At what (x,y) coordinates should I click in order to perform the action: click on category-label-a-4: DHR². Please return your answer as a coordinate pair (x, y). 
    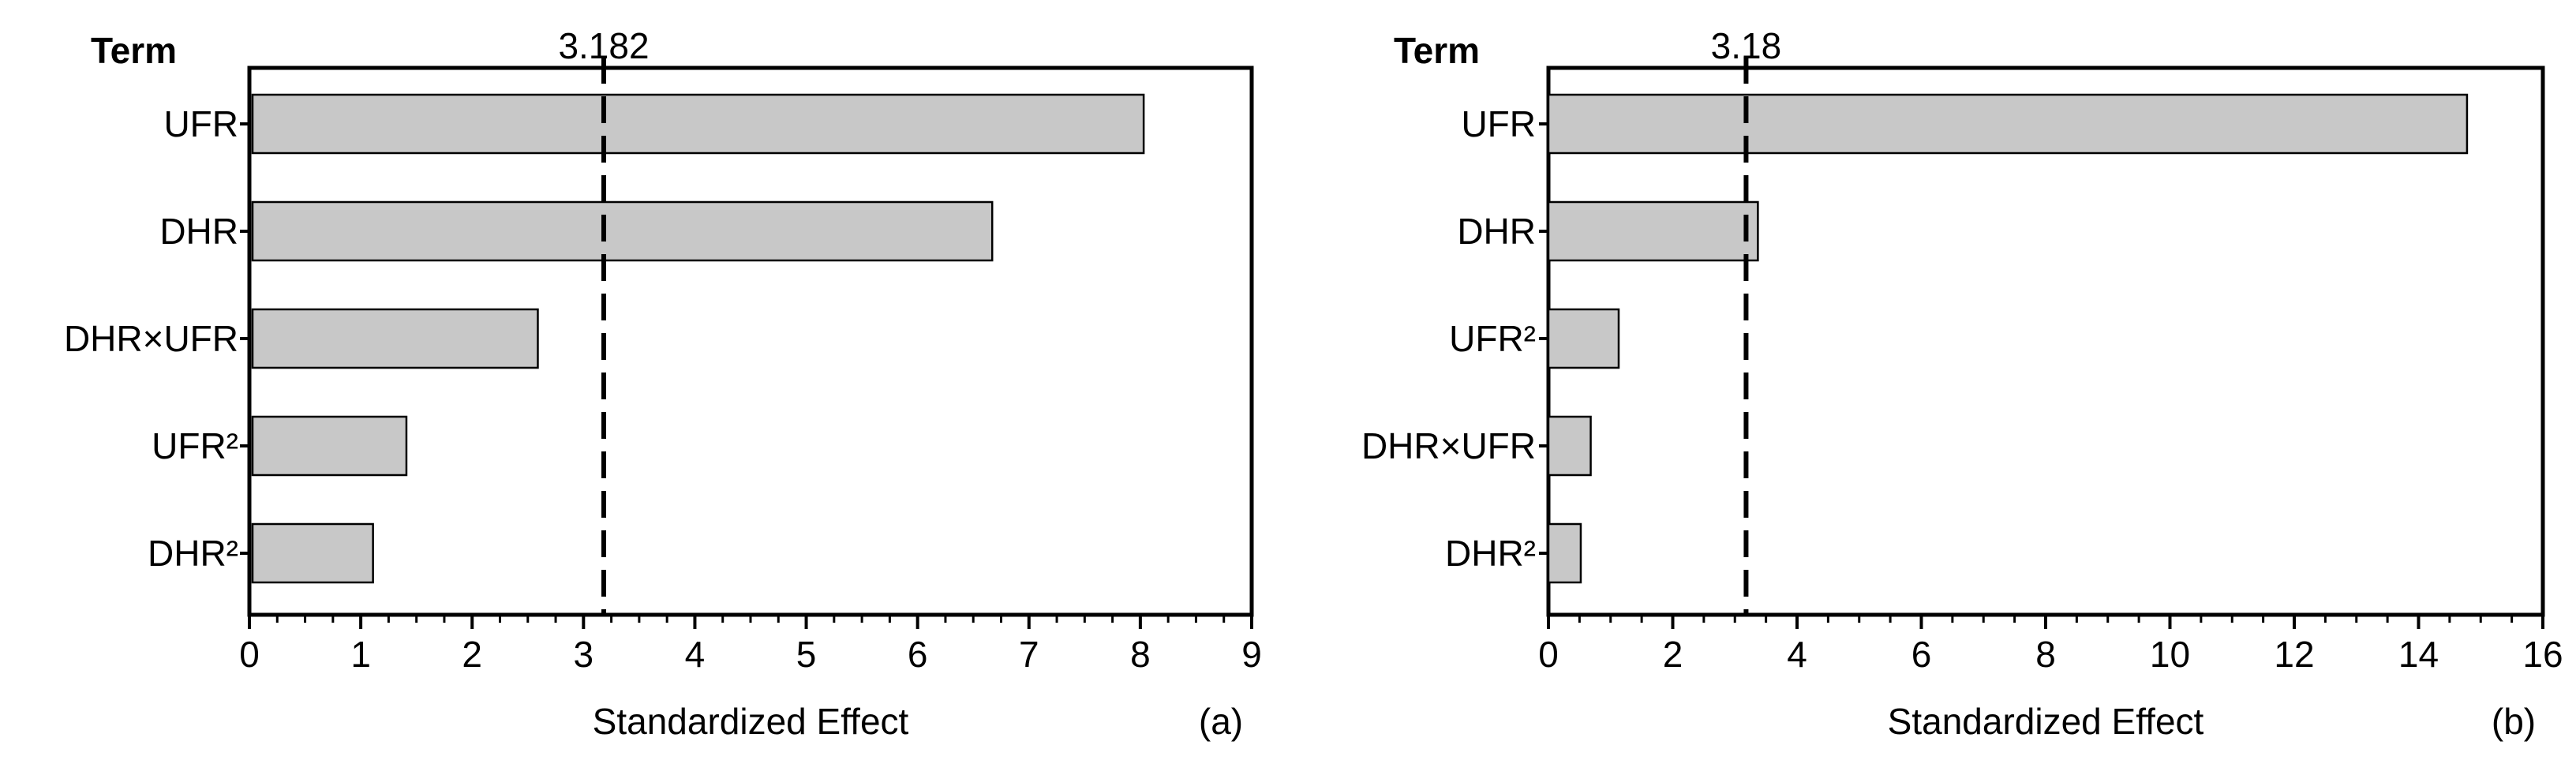
    Looking at the image, I should click on (193, 553).